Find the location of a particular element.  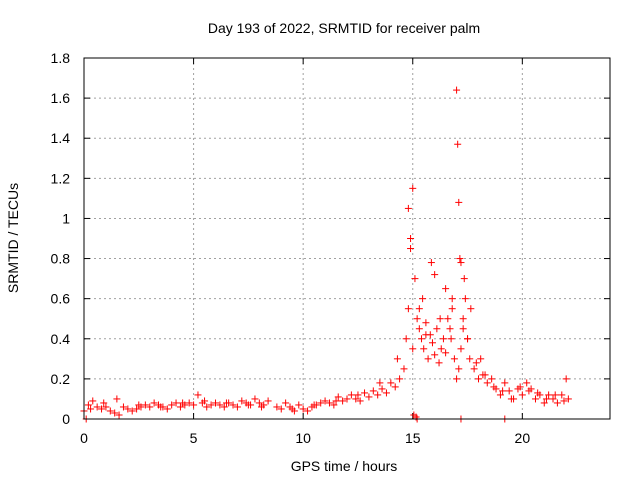

y-tick-label: 0.2 is located at coordinates (61, 379).